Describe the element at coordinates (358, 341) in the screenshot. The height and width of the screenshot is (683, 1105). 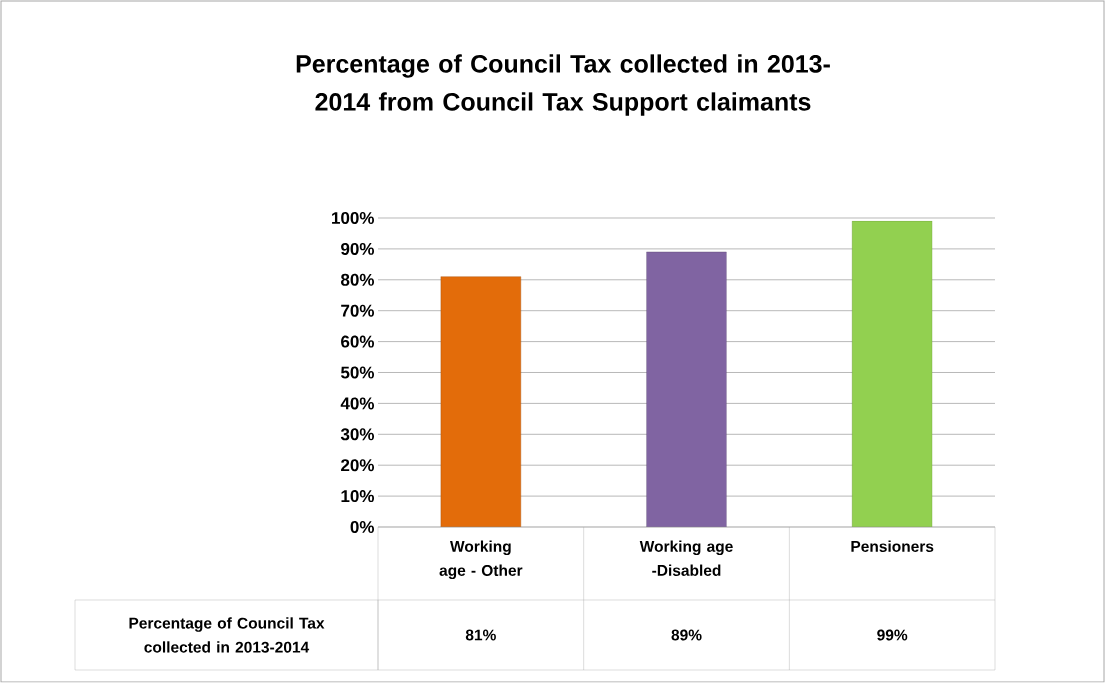
I see `y-tick-label: 60%` at that location.